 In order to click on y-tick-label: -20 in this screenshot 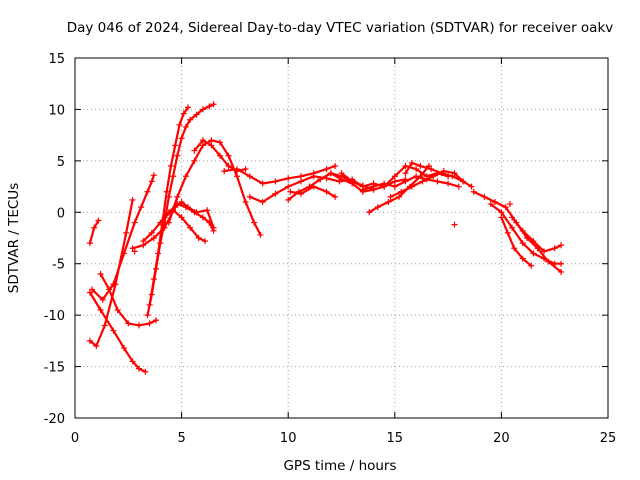, I will do `click(54, 419)`.